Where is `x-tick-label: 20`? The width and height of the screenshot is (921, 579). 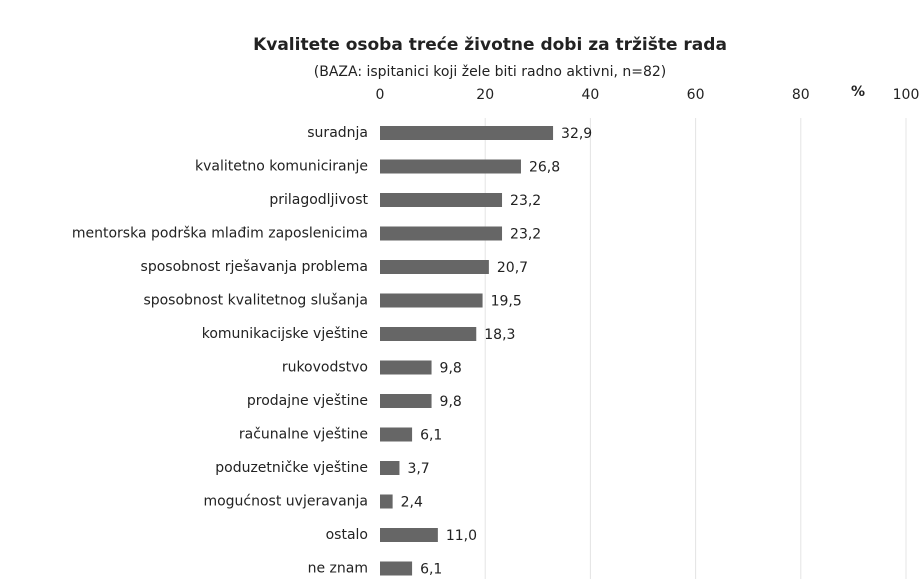 x-tick-label: 20 is located at coordinates (485, 95).